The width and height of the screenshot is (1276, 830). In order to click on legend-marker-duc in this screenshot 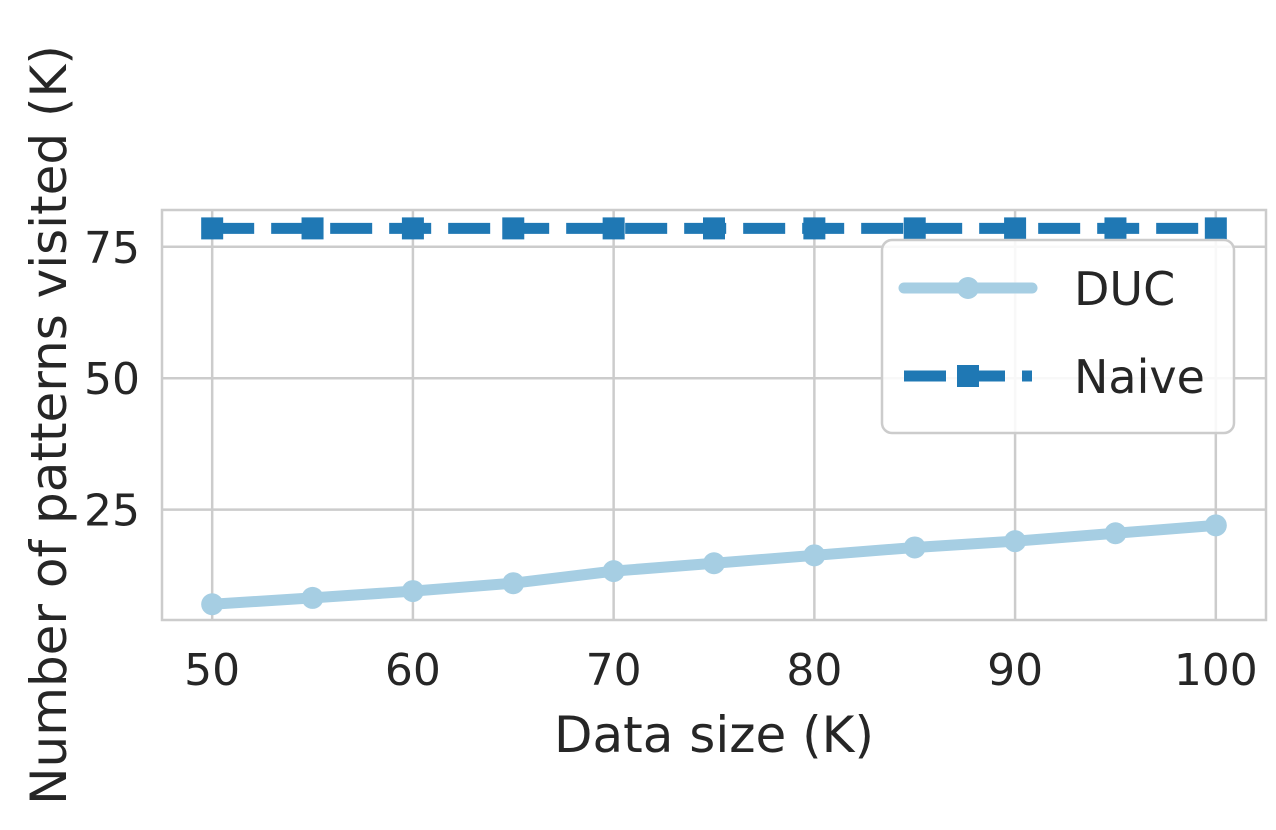, I will do `click(968, 288)`.